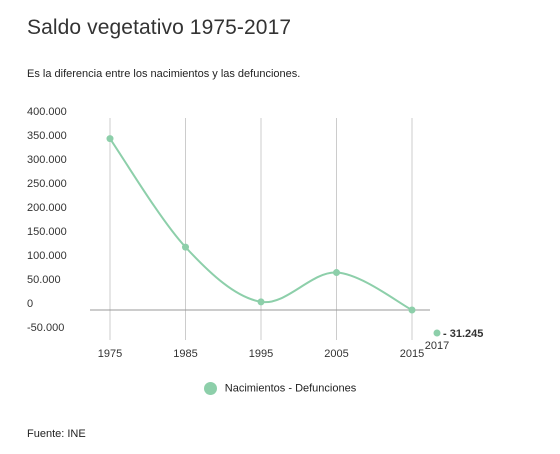 This screenshot has height=454, width=560. I want to click on legend-label: Nacimientos - Defunciones, so click(290, 388).